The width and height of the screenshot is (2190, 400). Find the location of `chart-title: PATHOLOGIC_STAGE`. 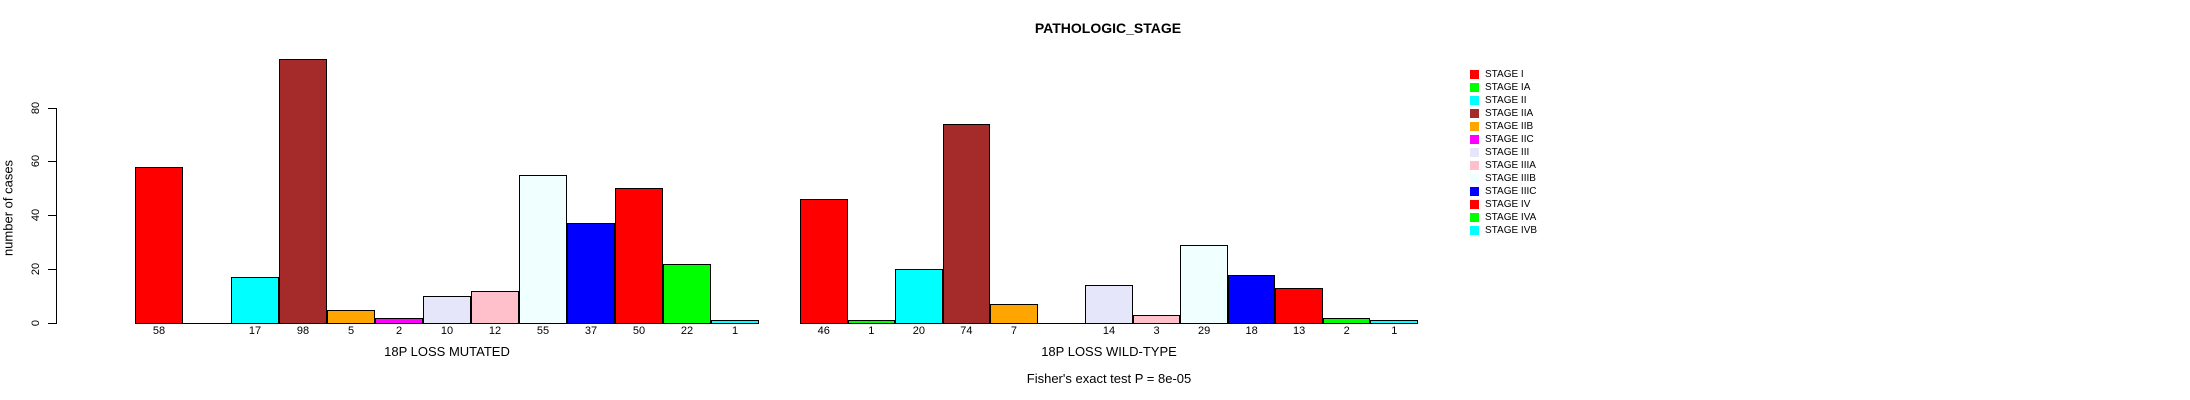

chart-title: PATHOLOGIC_STAGE is located at coordinates (1108, 28).